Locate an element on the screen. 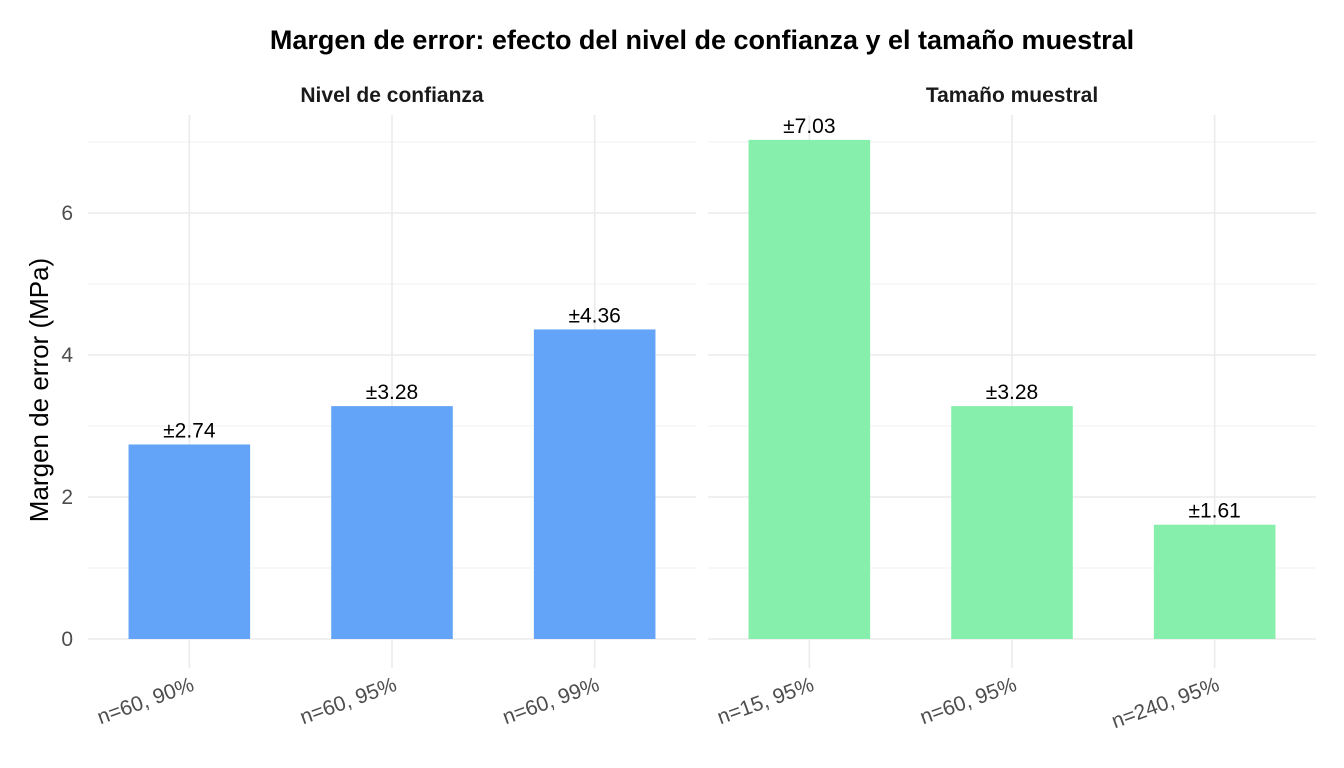  y-tick-label: 4 is located at coordinates (67, 355).